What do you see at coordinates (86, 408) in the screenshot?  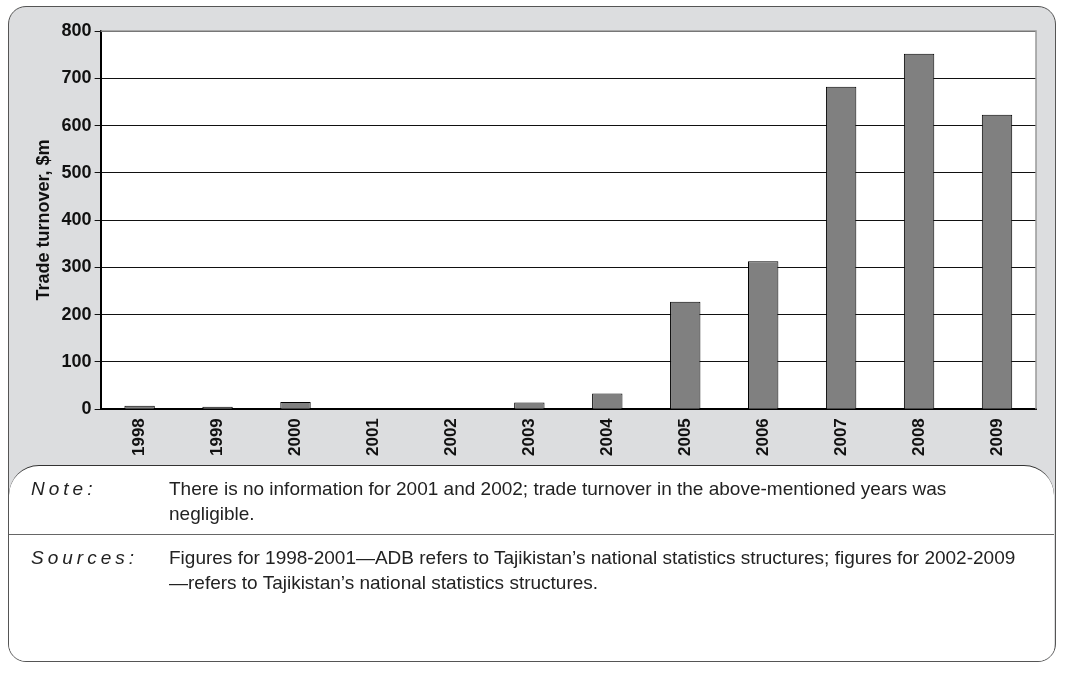 I see `y-tick-label: 0` at bounding box center [86, 408].